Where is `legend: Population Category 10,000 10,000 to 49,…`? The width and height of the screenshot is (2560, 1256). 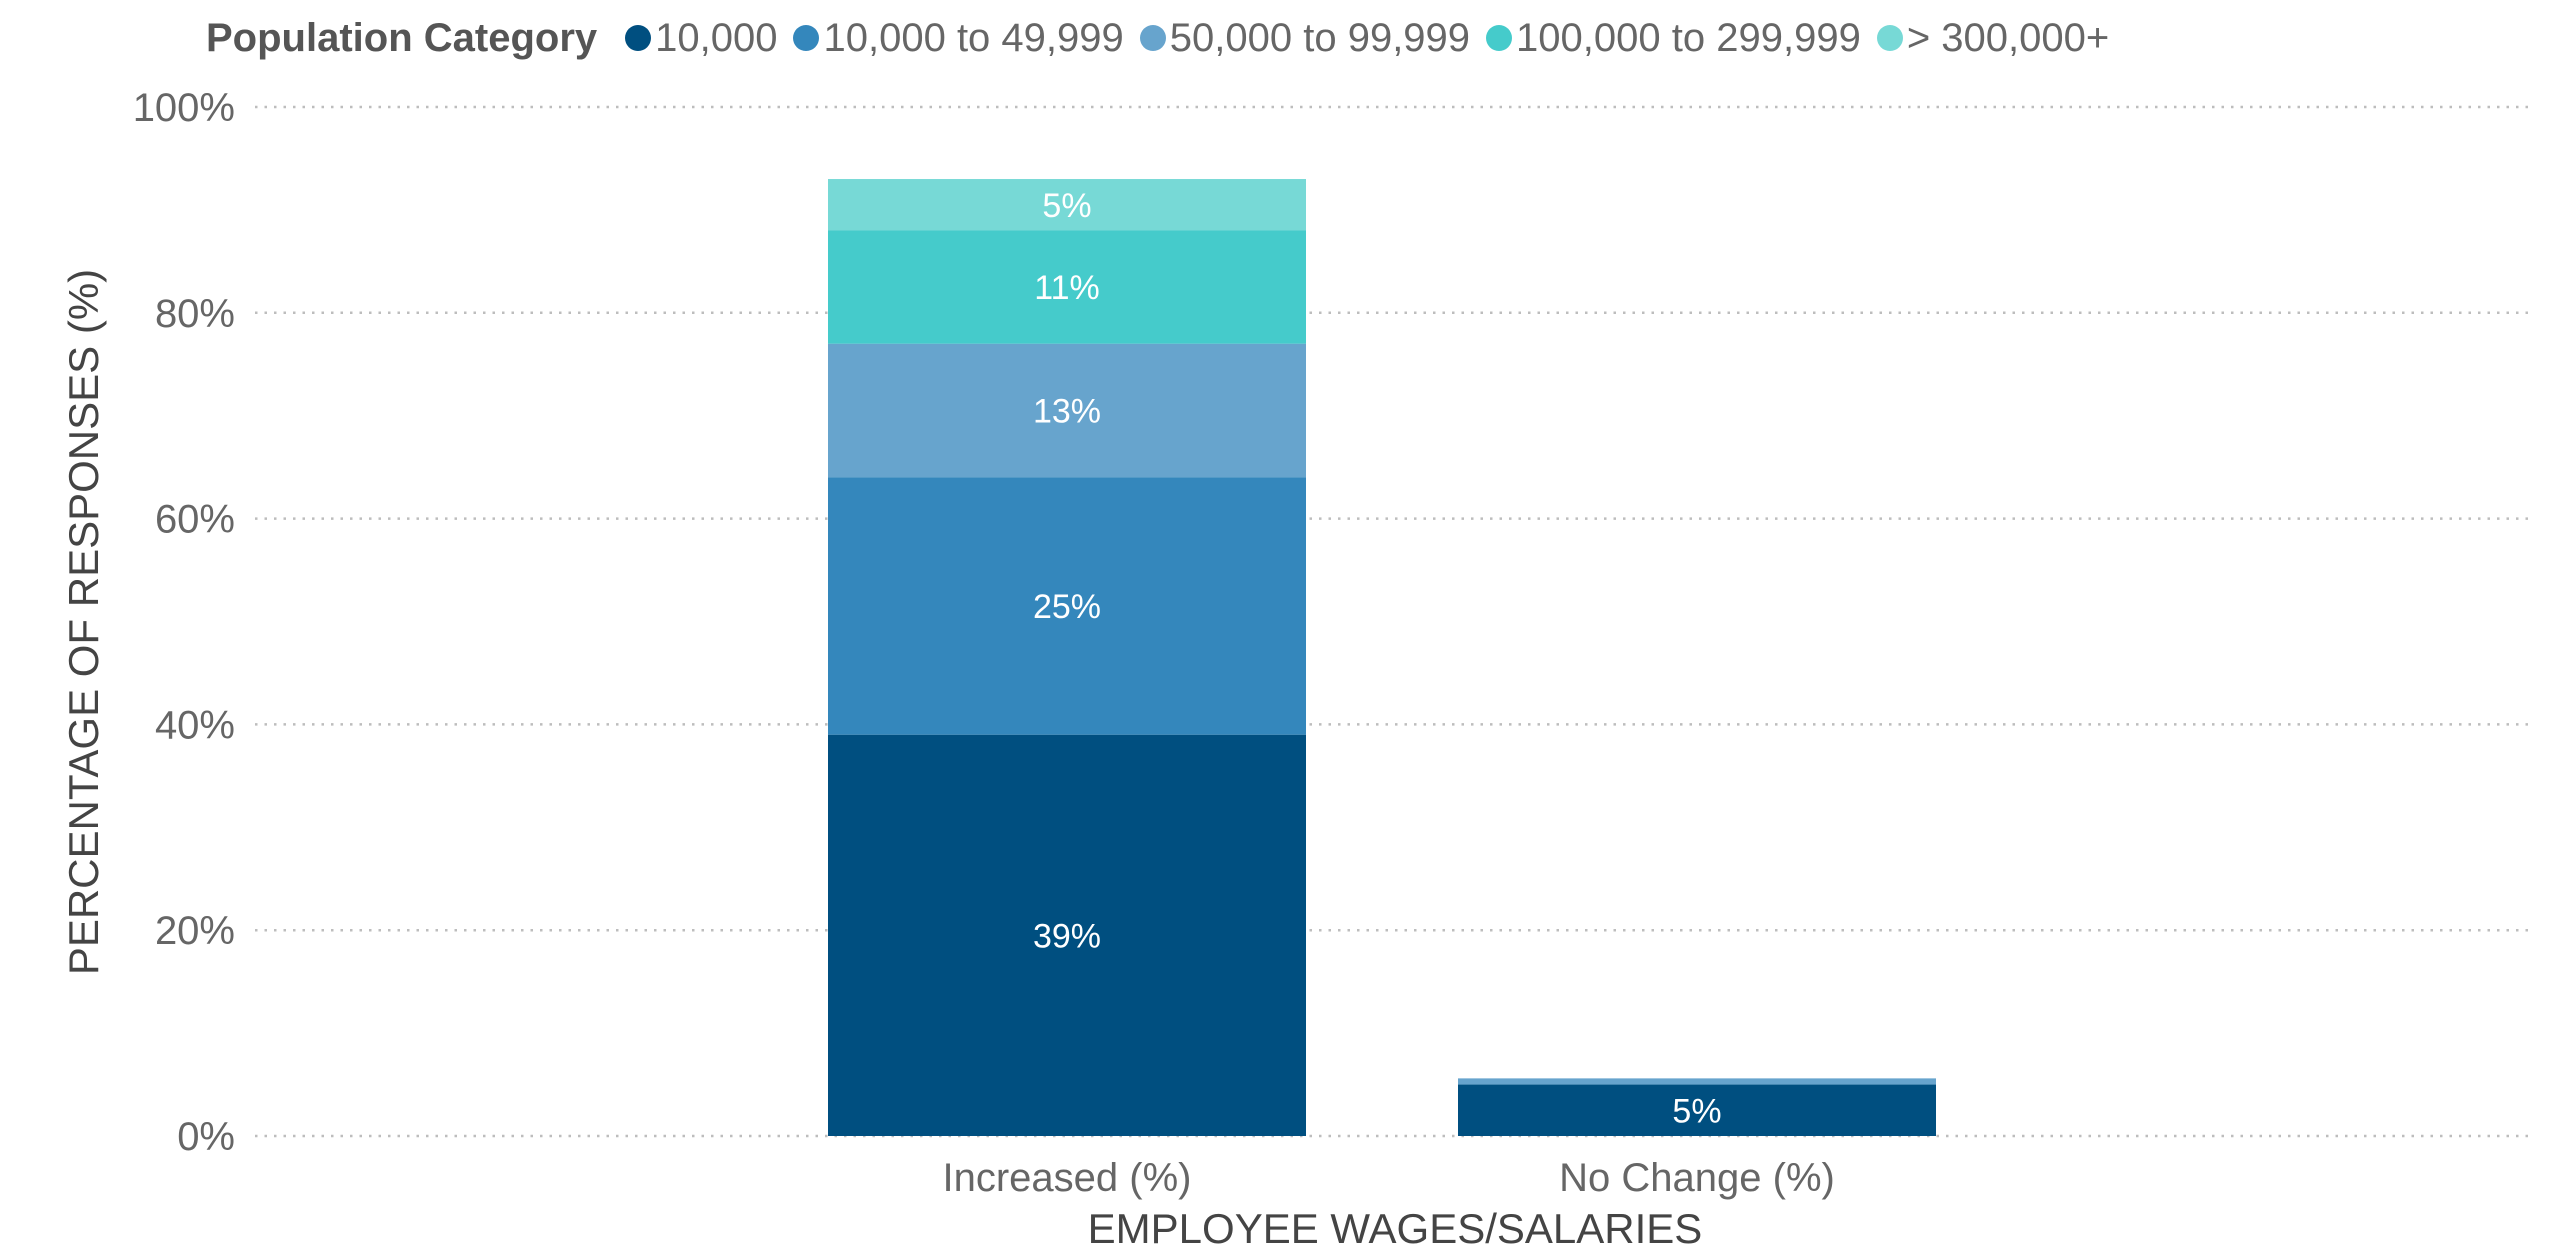
legend: Population Category 10,000 10,000 to 49,… is located at coordinates (1165, 38).